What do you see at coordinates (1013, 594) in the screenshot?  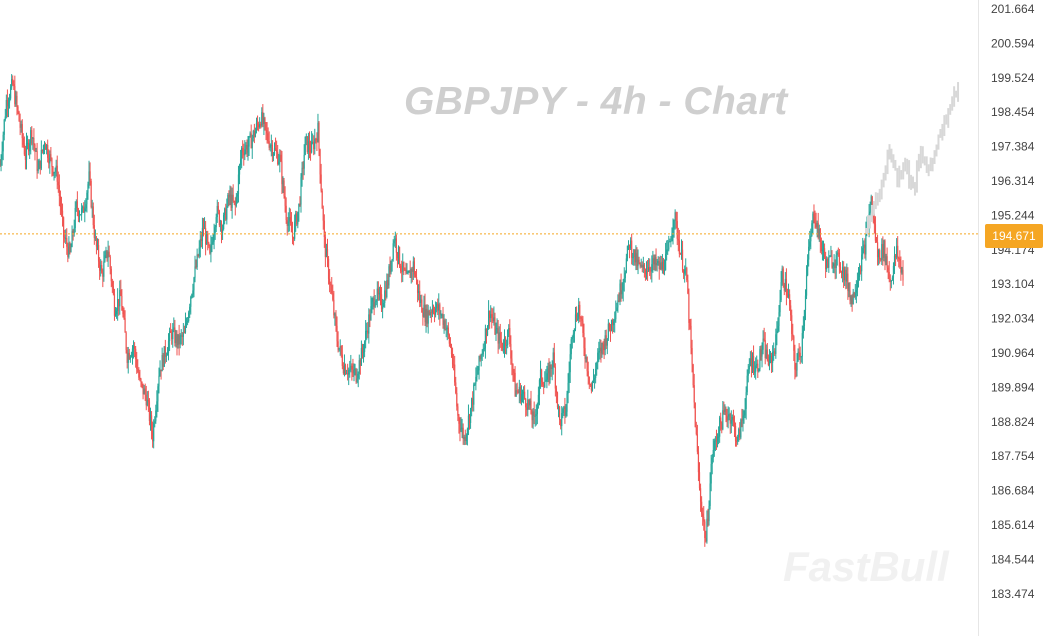 I see `y-tick-label: 183.474` at bounding box center [1013, 594].